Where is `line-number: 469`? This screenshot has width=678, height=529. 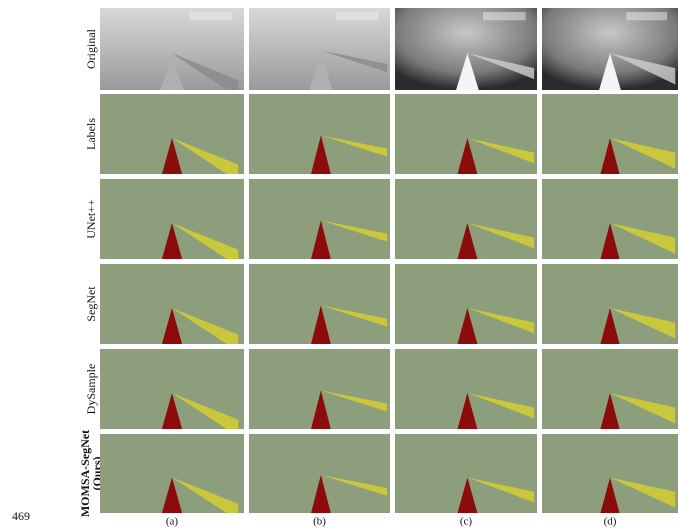 line-number: 469 is located at coordinates (21, 516).